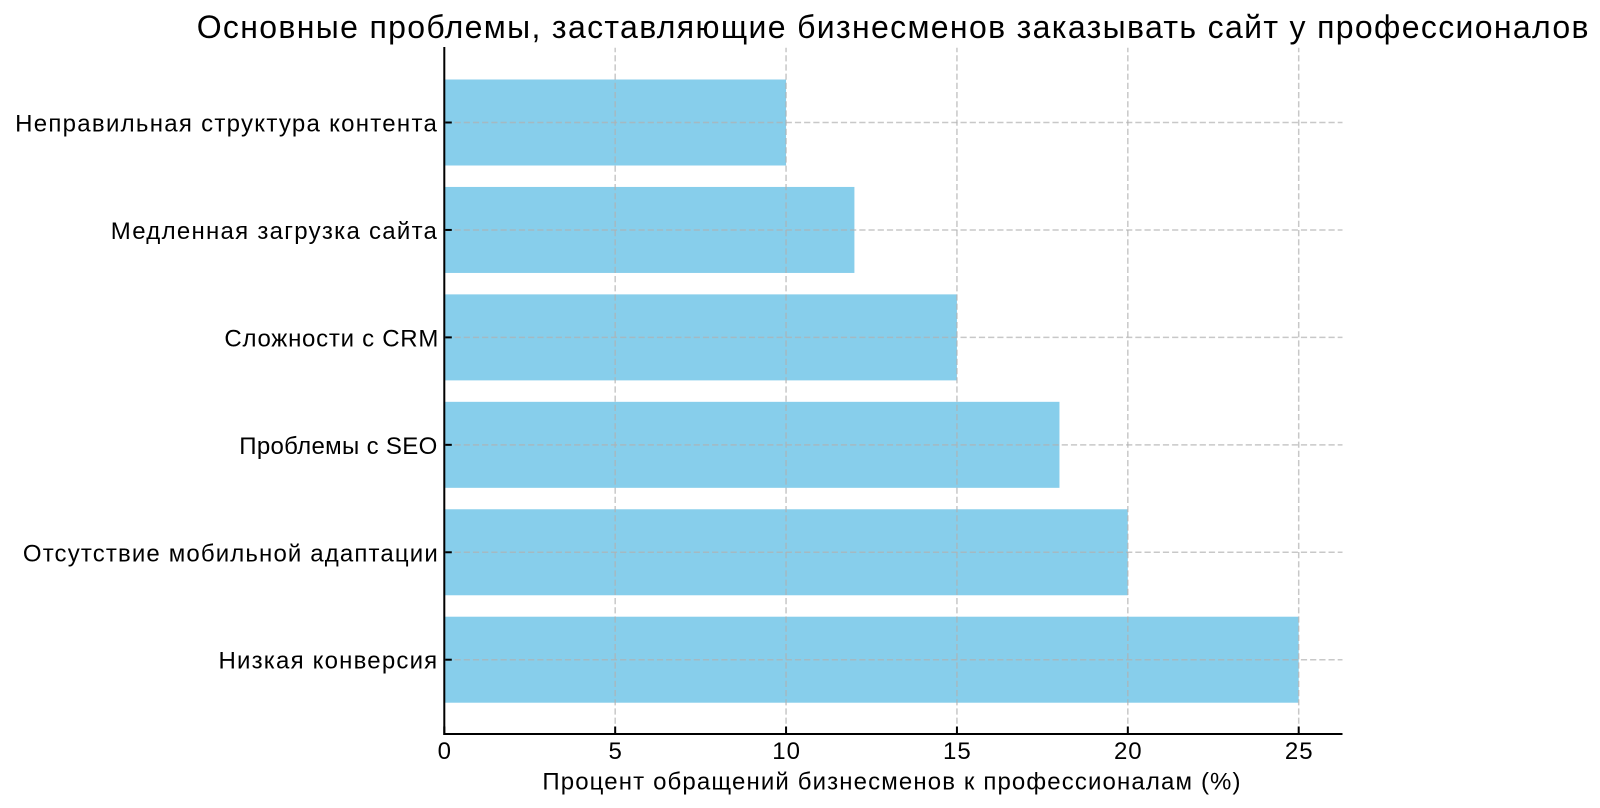  What do you see at coordinates (1299, 751) in the screenshot?
I see `svg-text: 25` at bounding box center [1299, 751].